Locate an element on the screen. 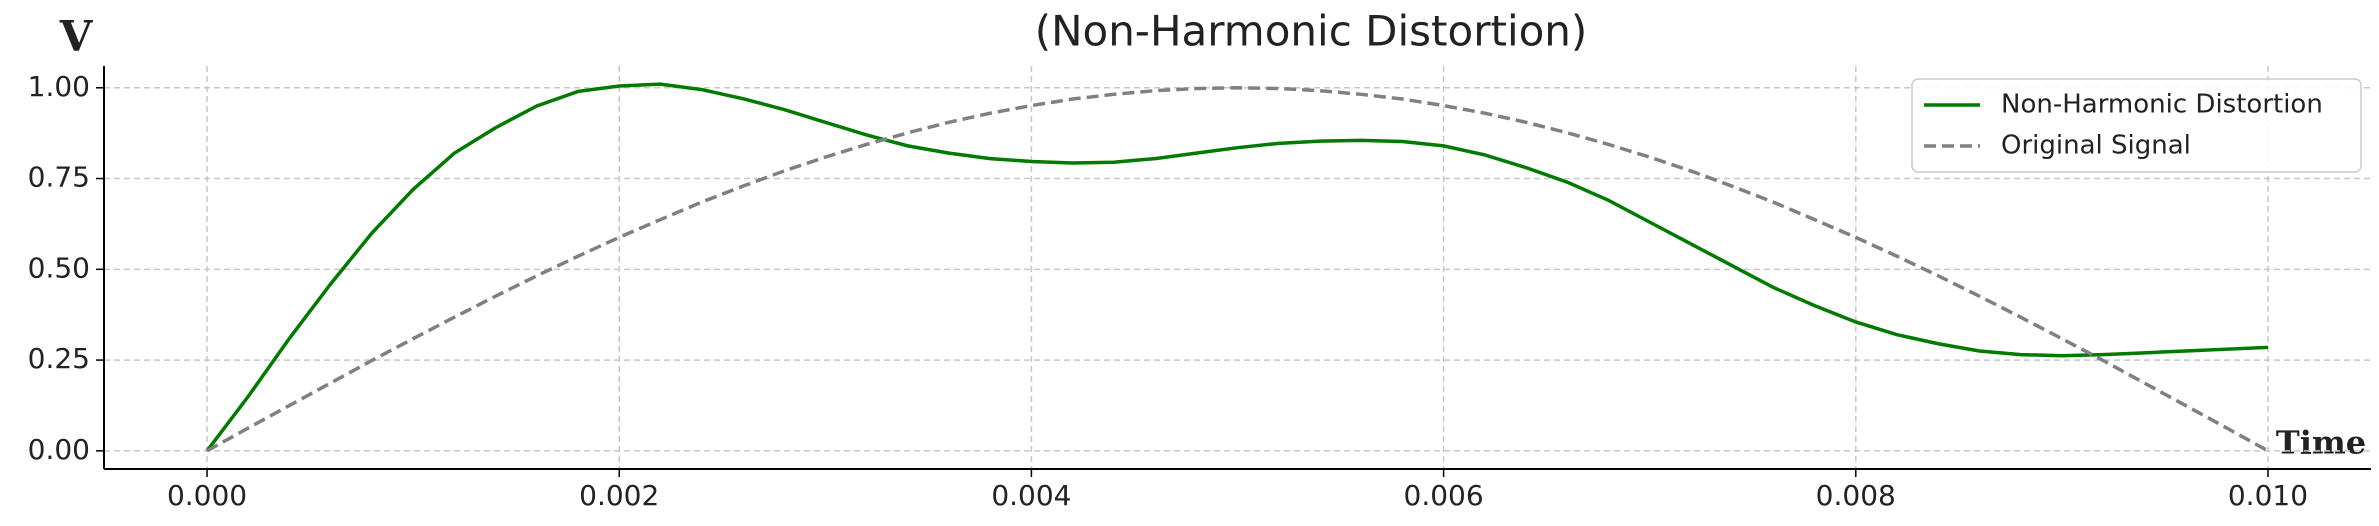 This screenshot has height=526, width=2379. y-axis-label: V is located at coordinates (76, 36).